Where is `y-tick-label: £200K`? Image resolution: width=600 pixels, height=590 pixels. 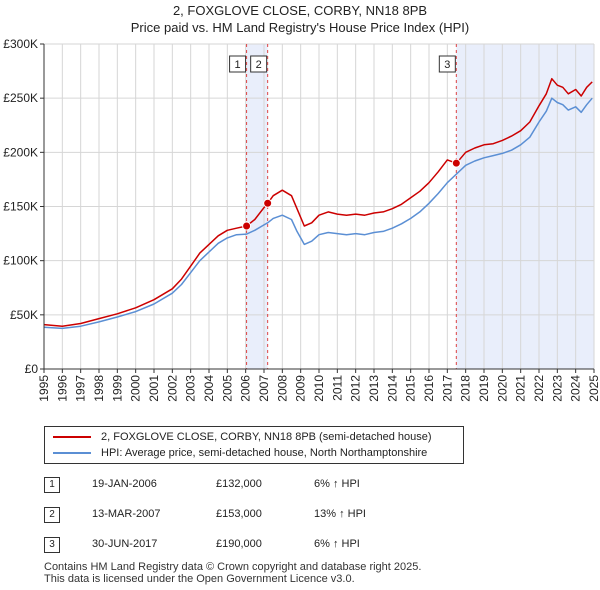
y-tick-label: £200K is located at coordinates (20, 152).